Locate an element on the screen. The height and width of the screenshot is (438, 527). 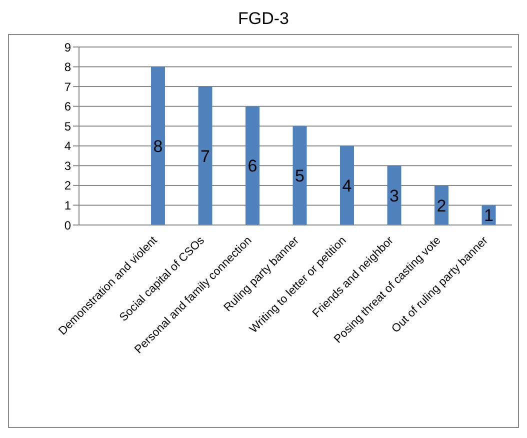
chart-title: FGD-3 is located at coordinates (263, 19).